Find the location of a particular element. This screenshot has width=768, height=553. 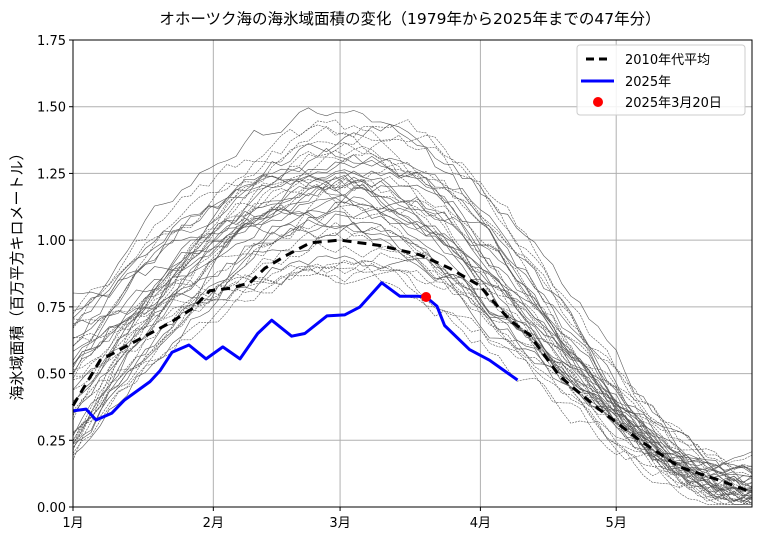

x-tick-label: 3月 is located at coordinates (339, 523).